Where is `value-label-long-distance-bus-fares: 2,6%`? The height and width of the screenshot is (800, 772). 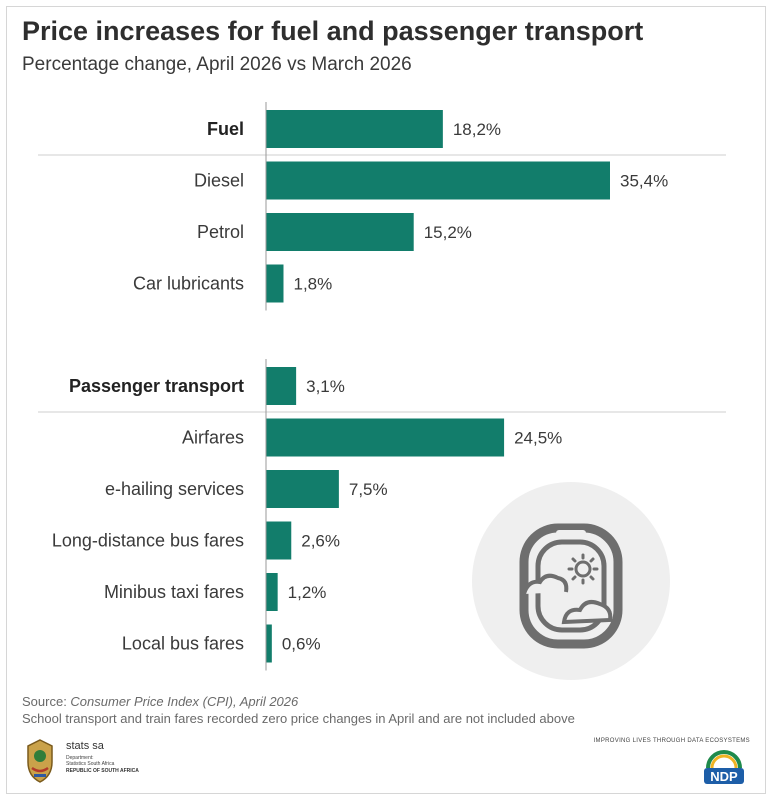 value-label-long-distance-bus-fares: 2,6% is located at coordinates (320, 541).